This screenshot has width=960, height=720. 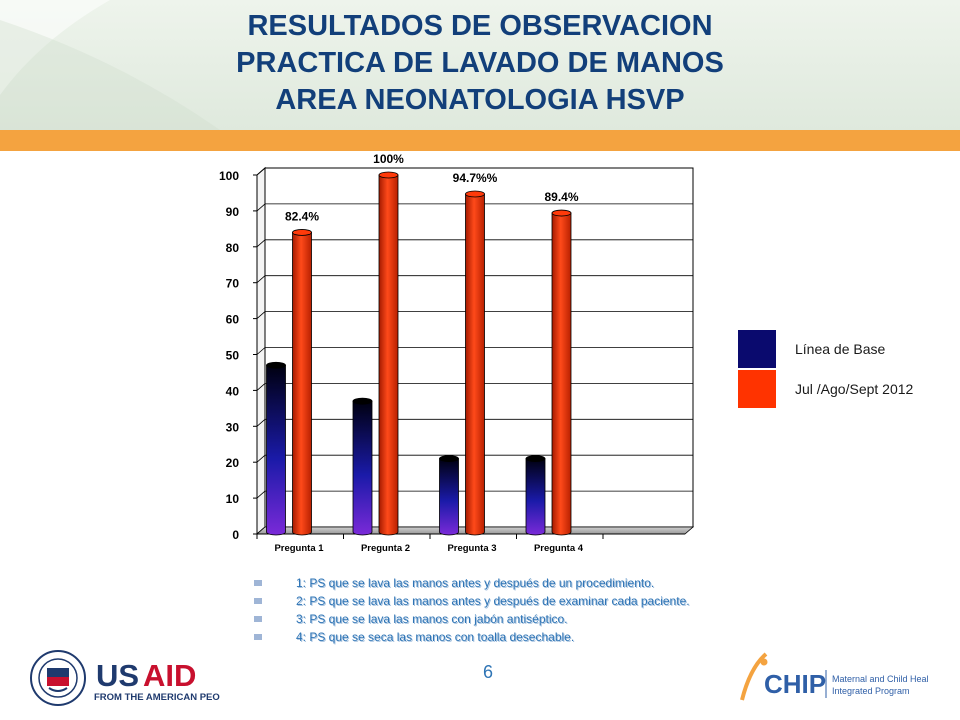 What do you see at coordinates (854, 389) in the screenshot?
I see `legend-label-followup: Jul /Ago/Sept 2012` at bounding box center [854, 389].